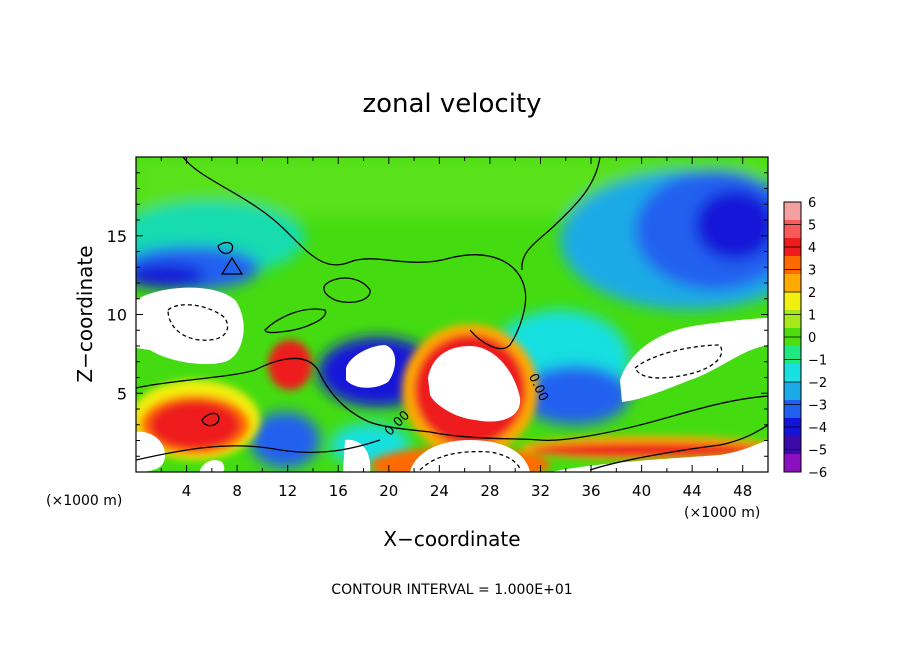 The width and height of the screenshot is (904, 654). I want to click on contour-solid-lower-right, so click(678, 447).